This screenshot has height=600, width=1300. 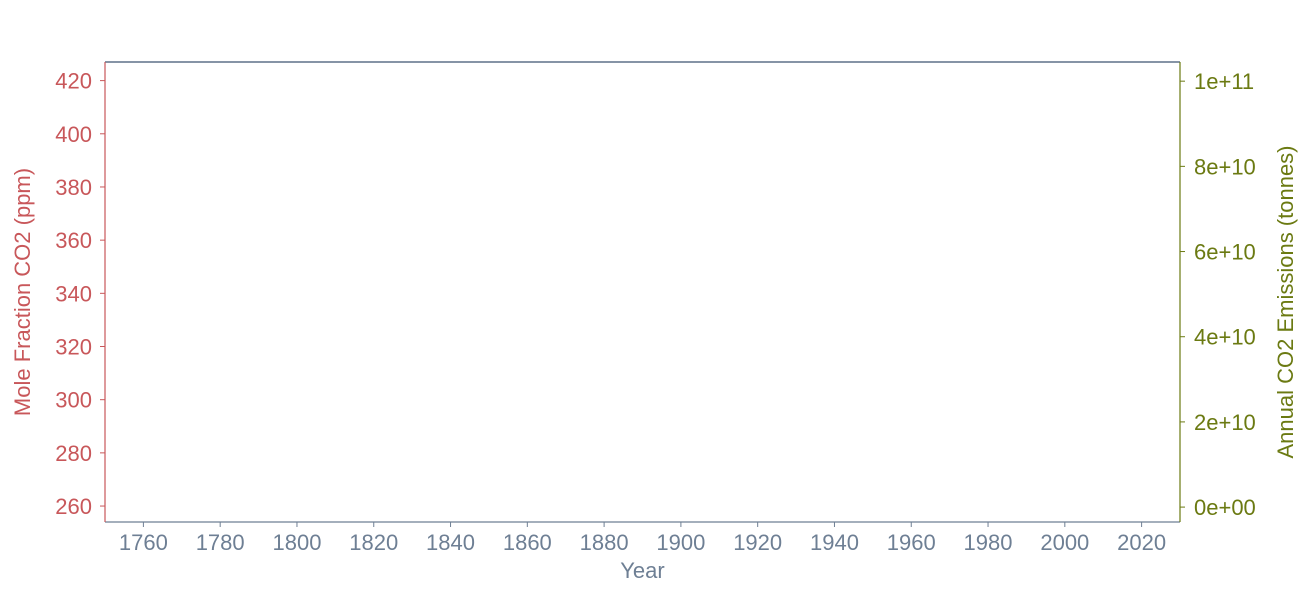 What do you see at coordinates (757, 542) in the screenshot?
I see `x-tick-label: 1920` at bounding box center [757, 542].